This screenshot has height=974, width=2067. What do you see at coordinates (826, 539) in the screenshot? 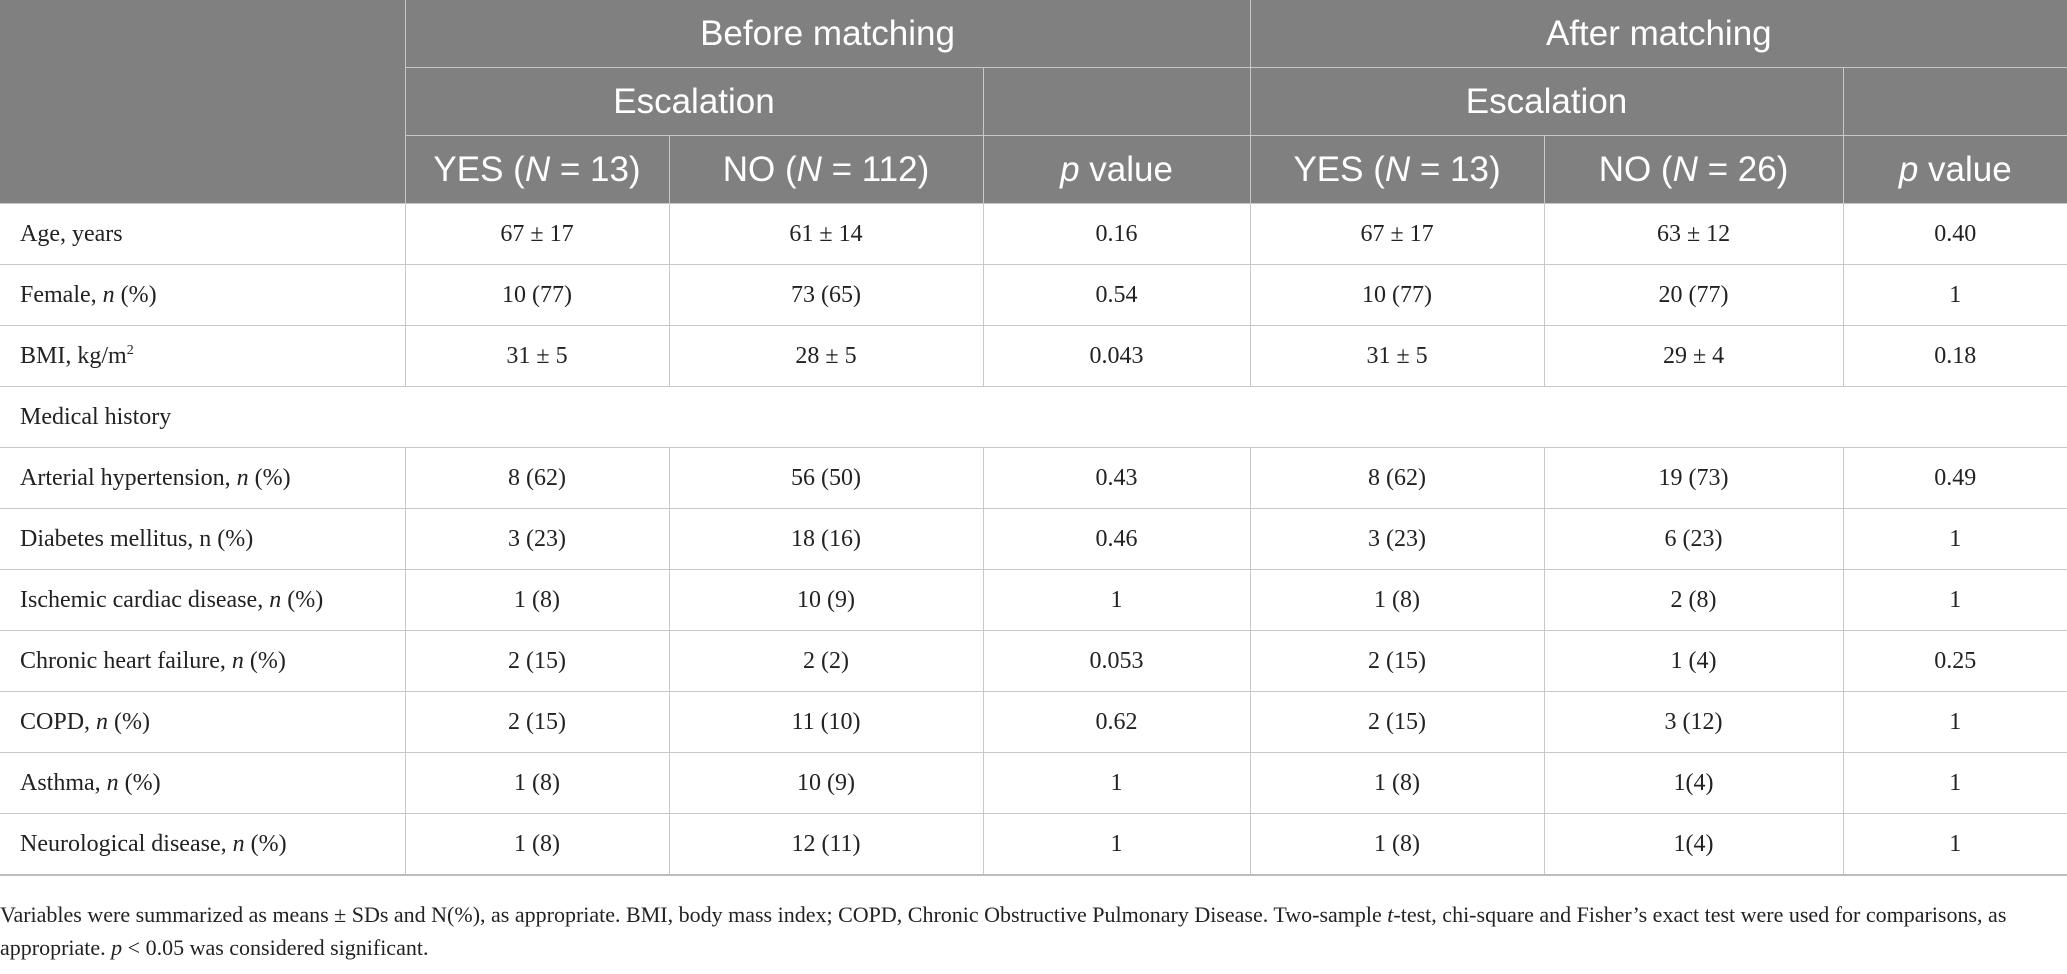
I see `cell-before-no: 18 (16)` at bounding box center [826, 539].